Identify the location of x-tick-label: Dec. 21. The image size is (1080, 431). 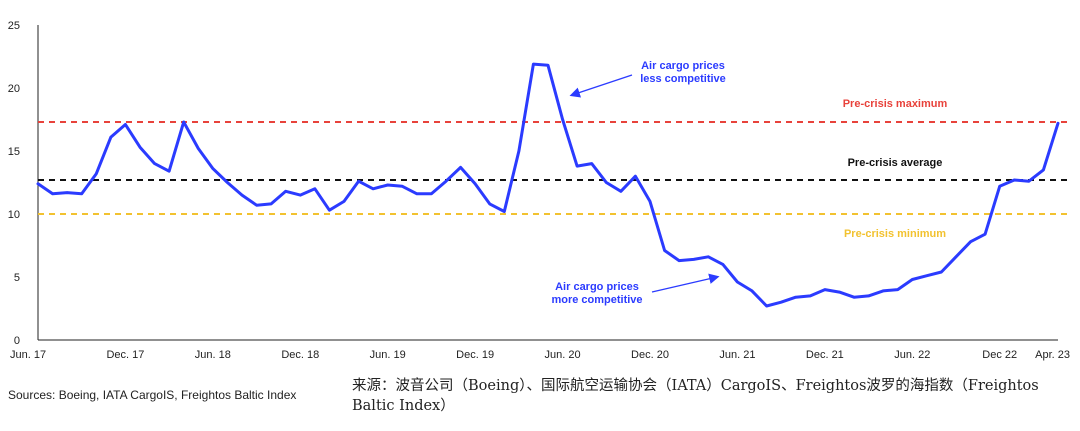
(825, 355).